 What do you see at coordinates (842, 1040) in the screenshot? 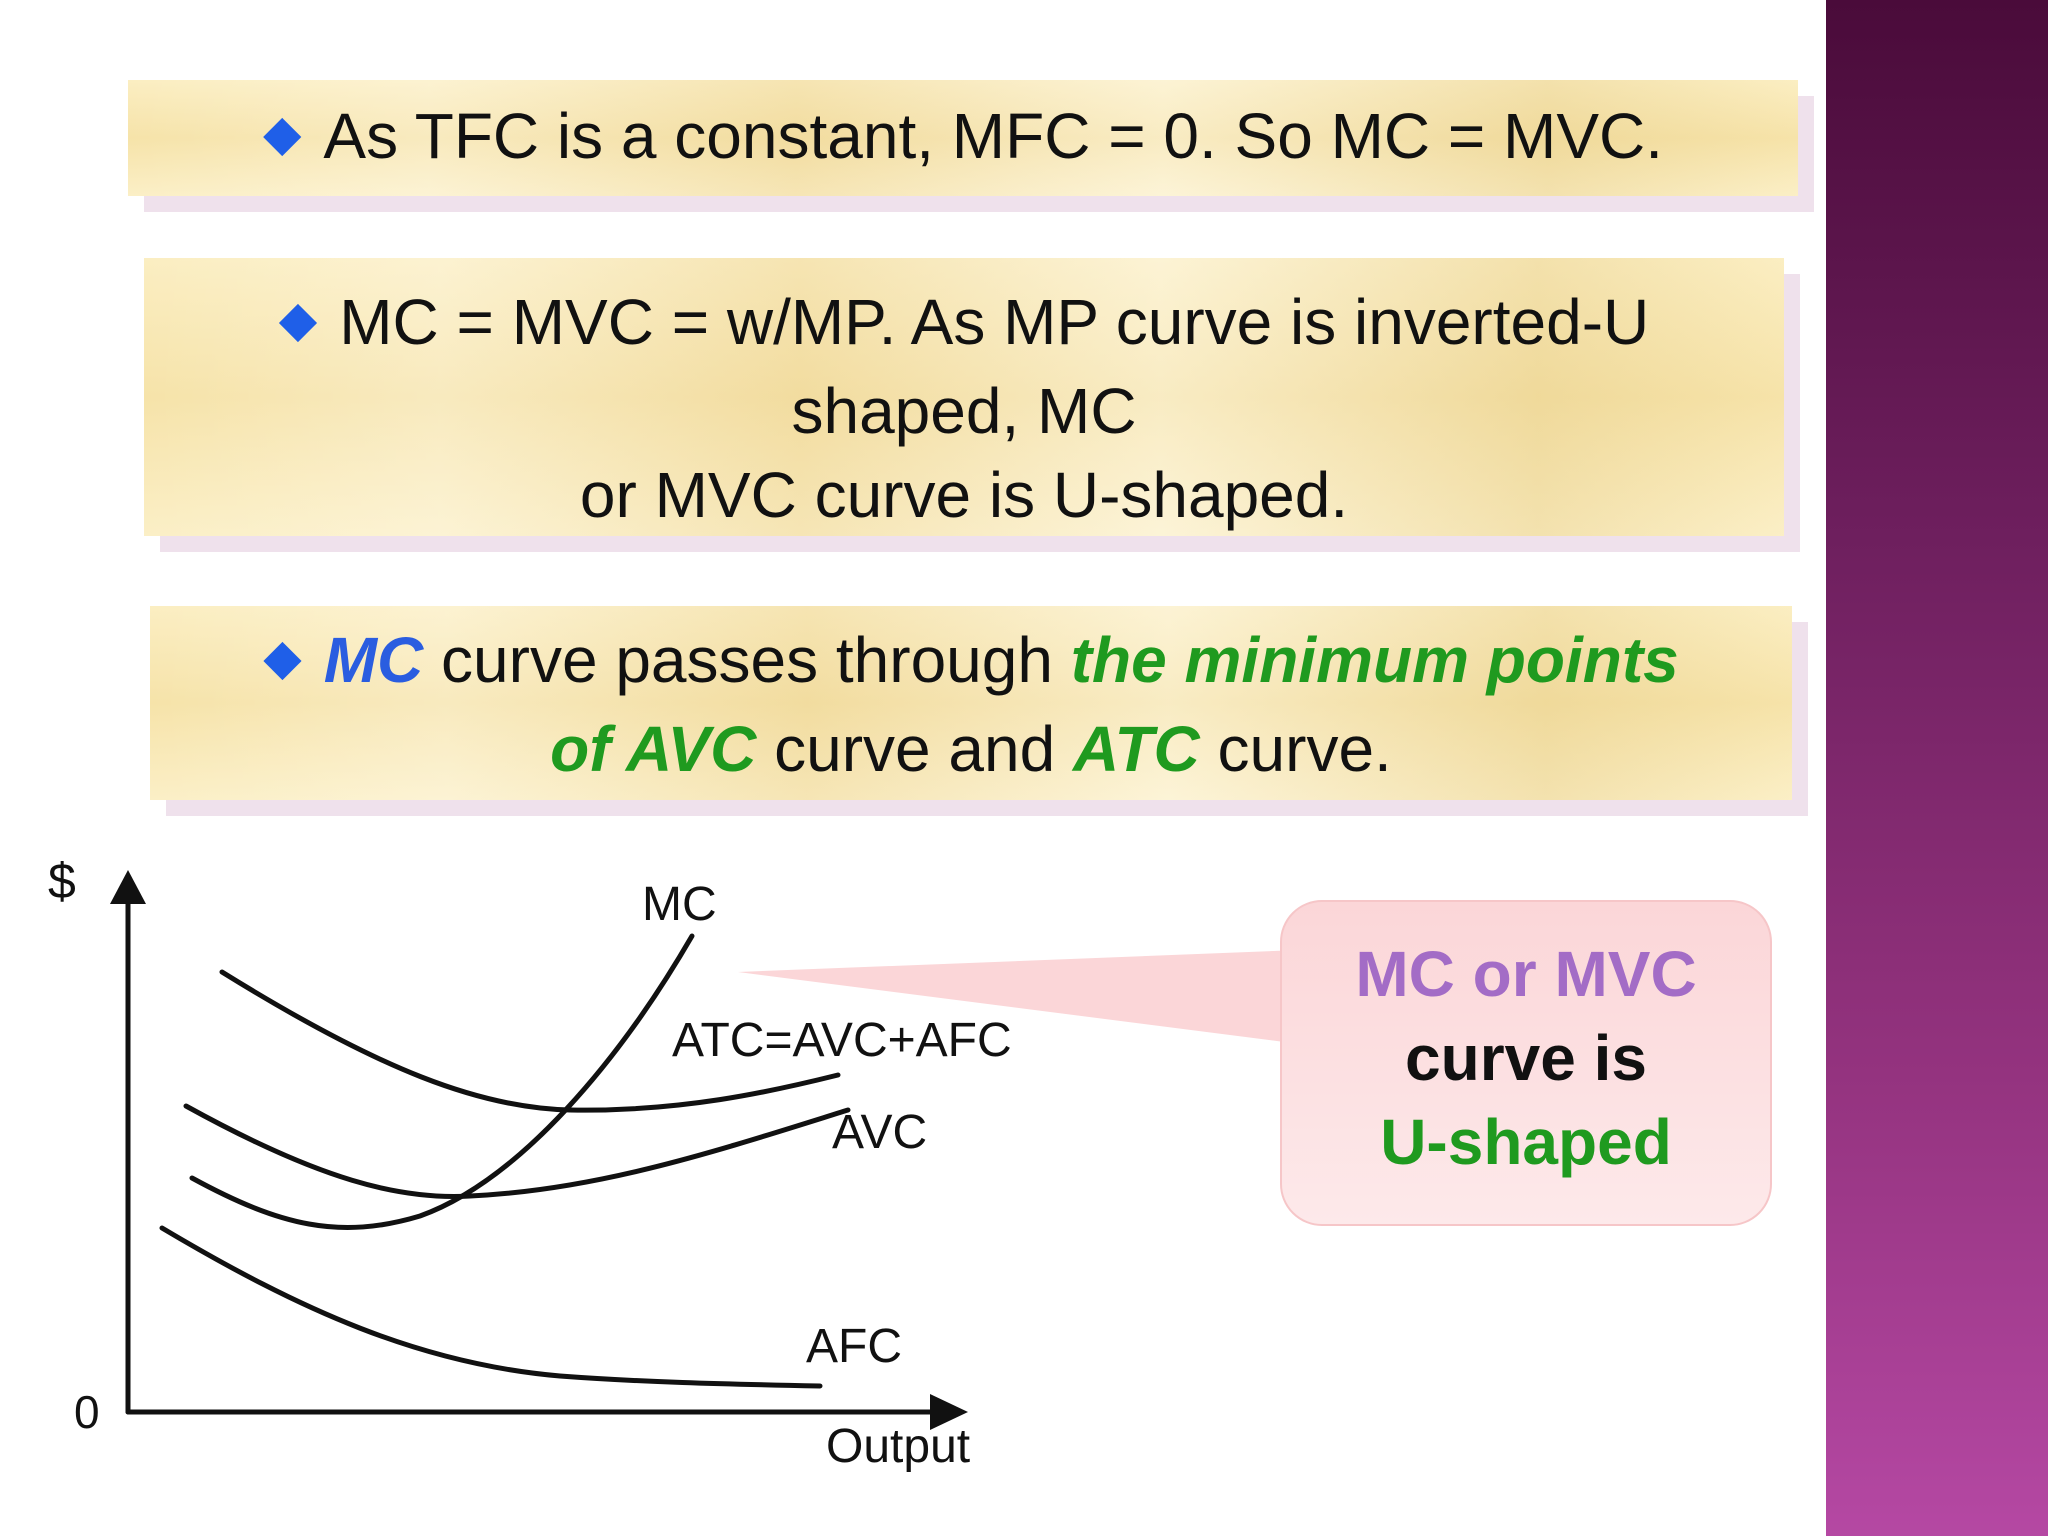
I see `atc-curve-label: ATC=AVC+AFC` at bounding box center [842, 1040].